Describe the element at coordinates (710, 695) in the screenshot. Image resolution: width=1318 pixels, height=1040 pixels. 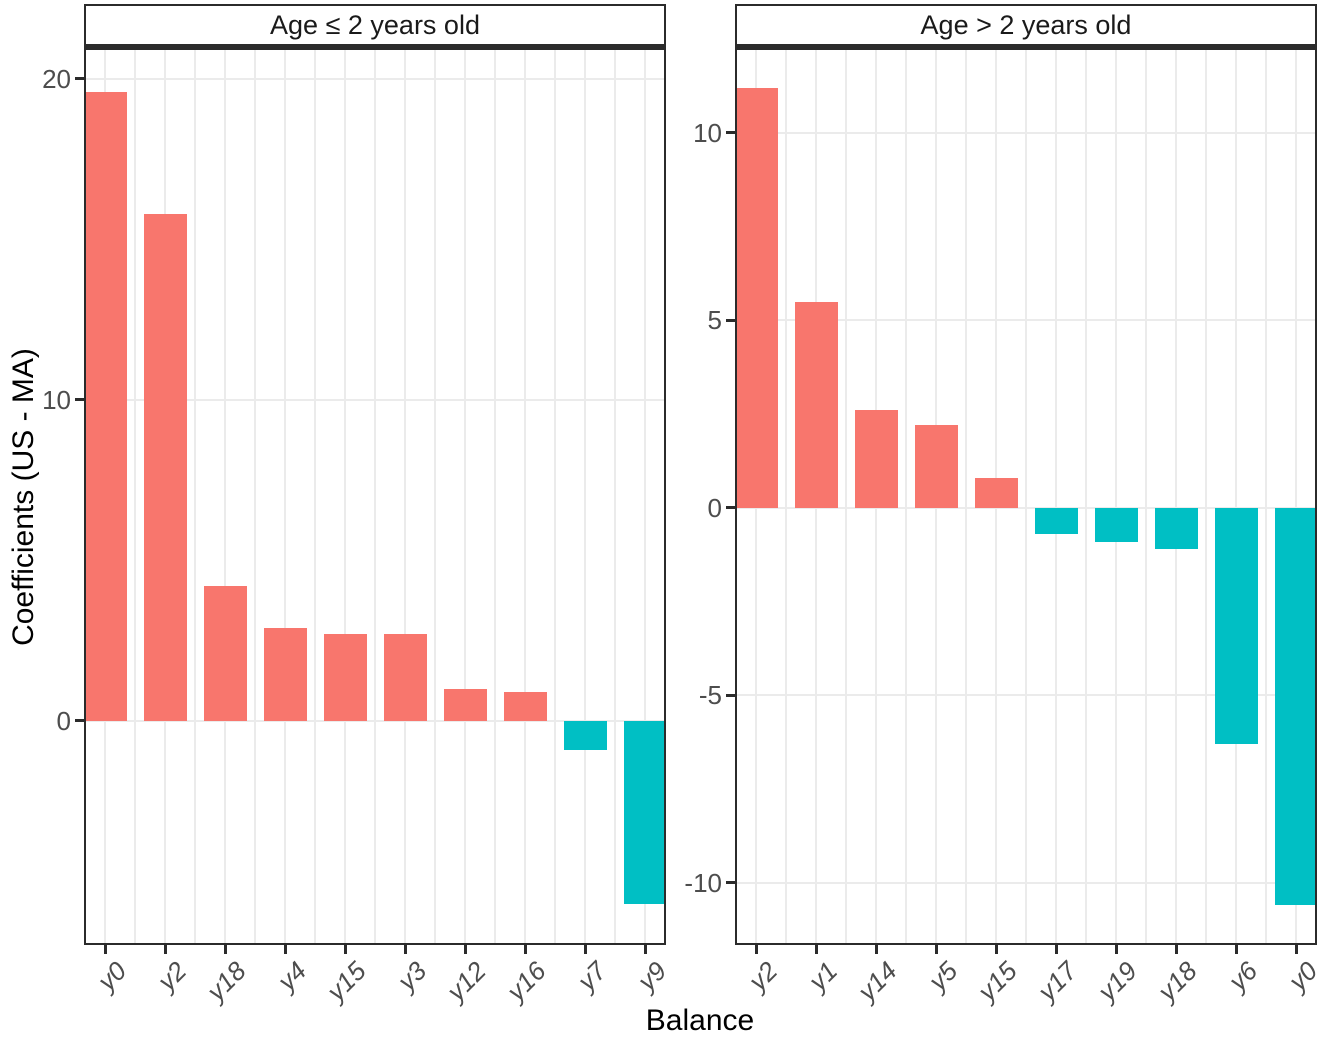
I see `y-tick-label: -5` at that location.